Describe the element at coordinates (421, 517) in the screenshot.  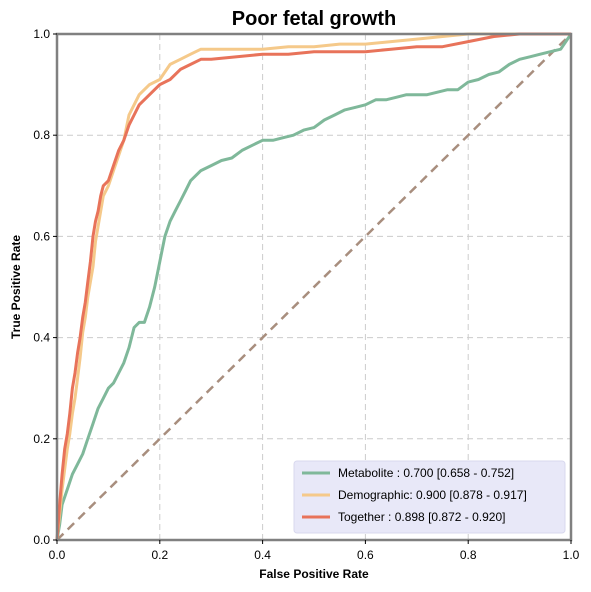
I see `legend-label-together: Together : 0.898 [0.872 - 0.920]` at that location.